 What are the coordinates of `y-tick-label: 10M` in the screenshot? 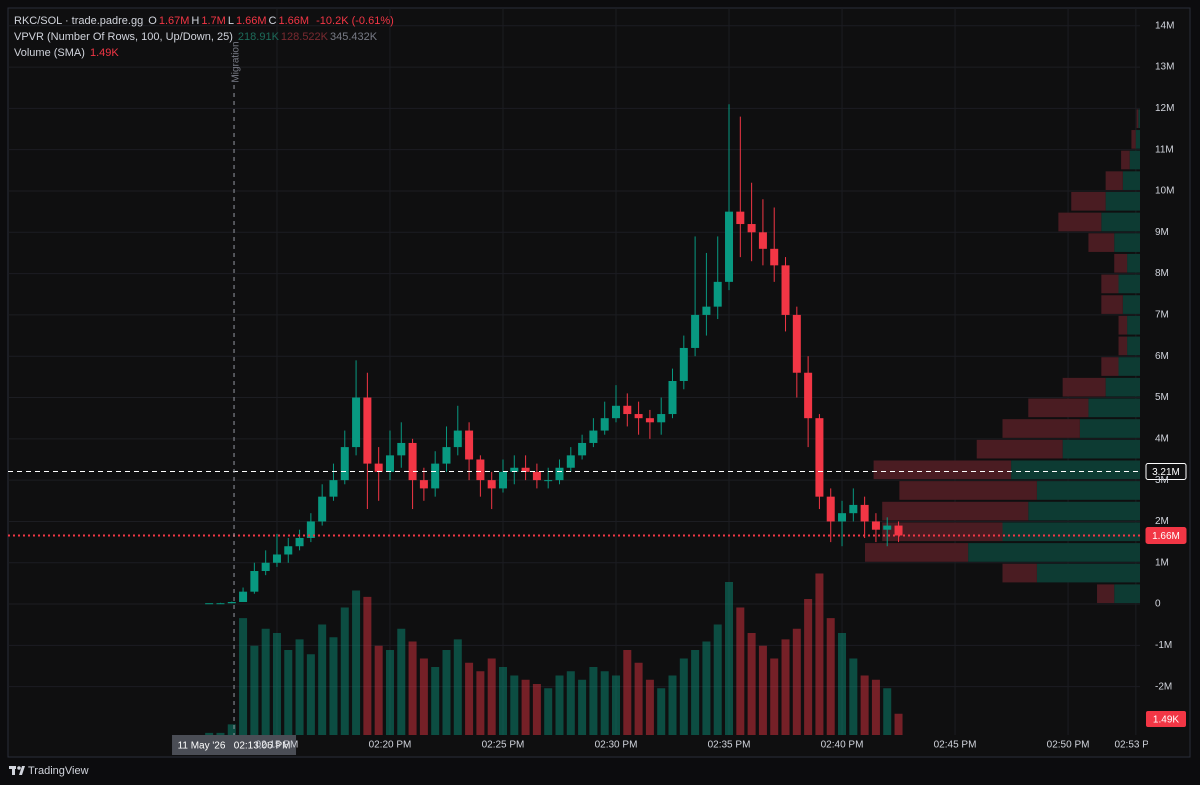 It's located at (1164, 191).